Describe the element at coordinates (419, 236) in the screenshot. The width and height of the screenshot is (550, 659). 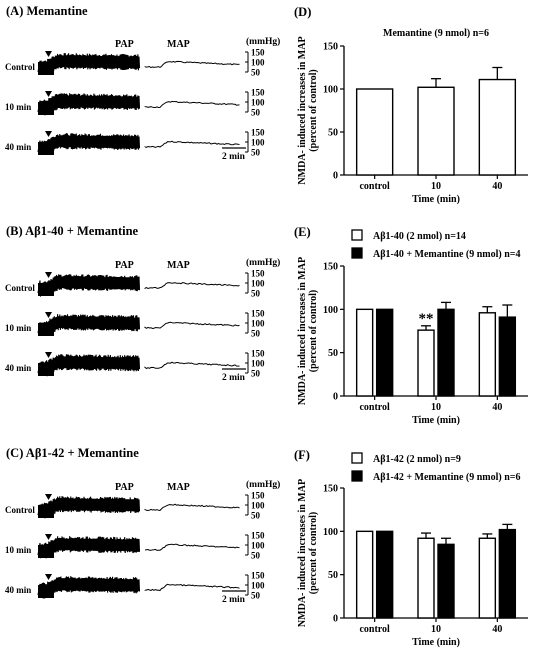
I see `legend-label: Aβ1-40 (2 nmol) n=14` at that location.